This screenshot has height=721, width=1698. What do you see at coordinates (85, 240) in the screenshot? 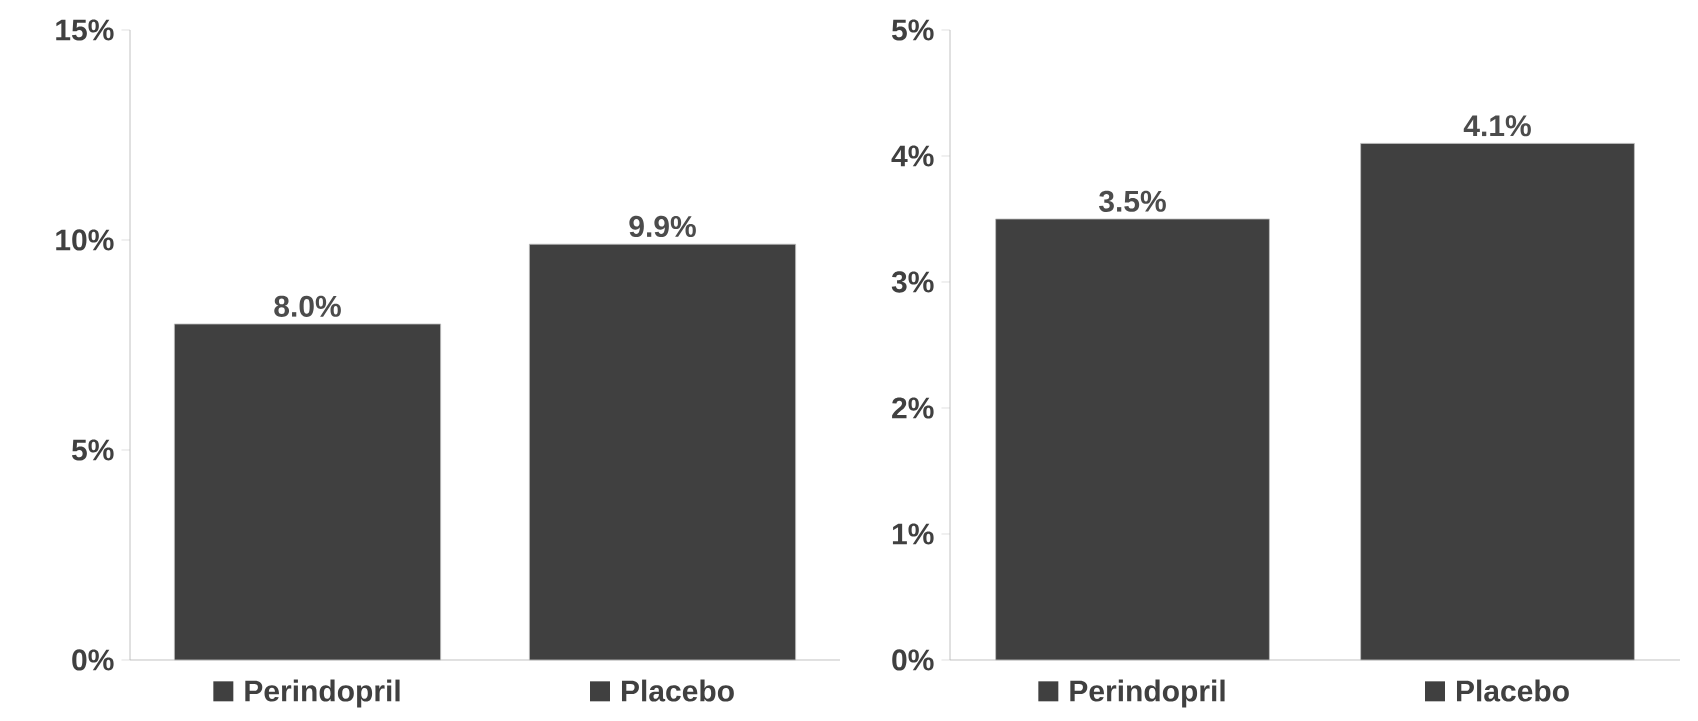
I see `y-tick-label: 10%` at bounding box center [85, 240].